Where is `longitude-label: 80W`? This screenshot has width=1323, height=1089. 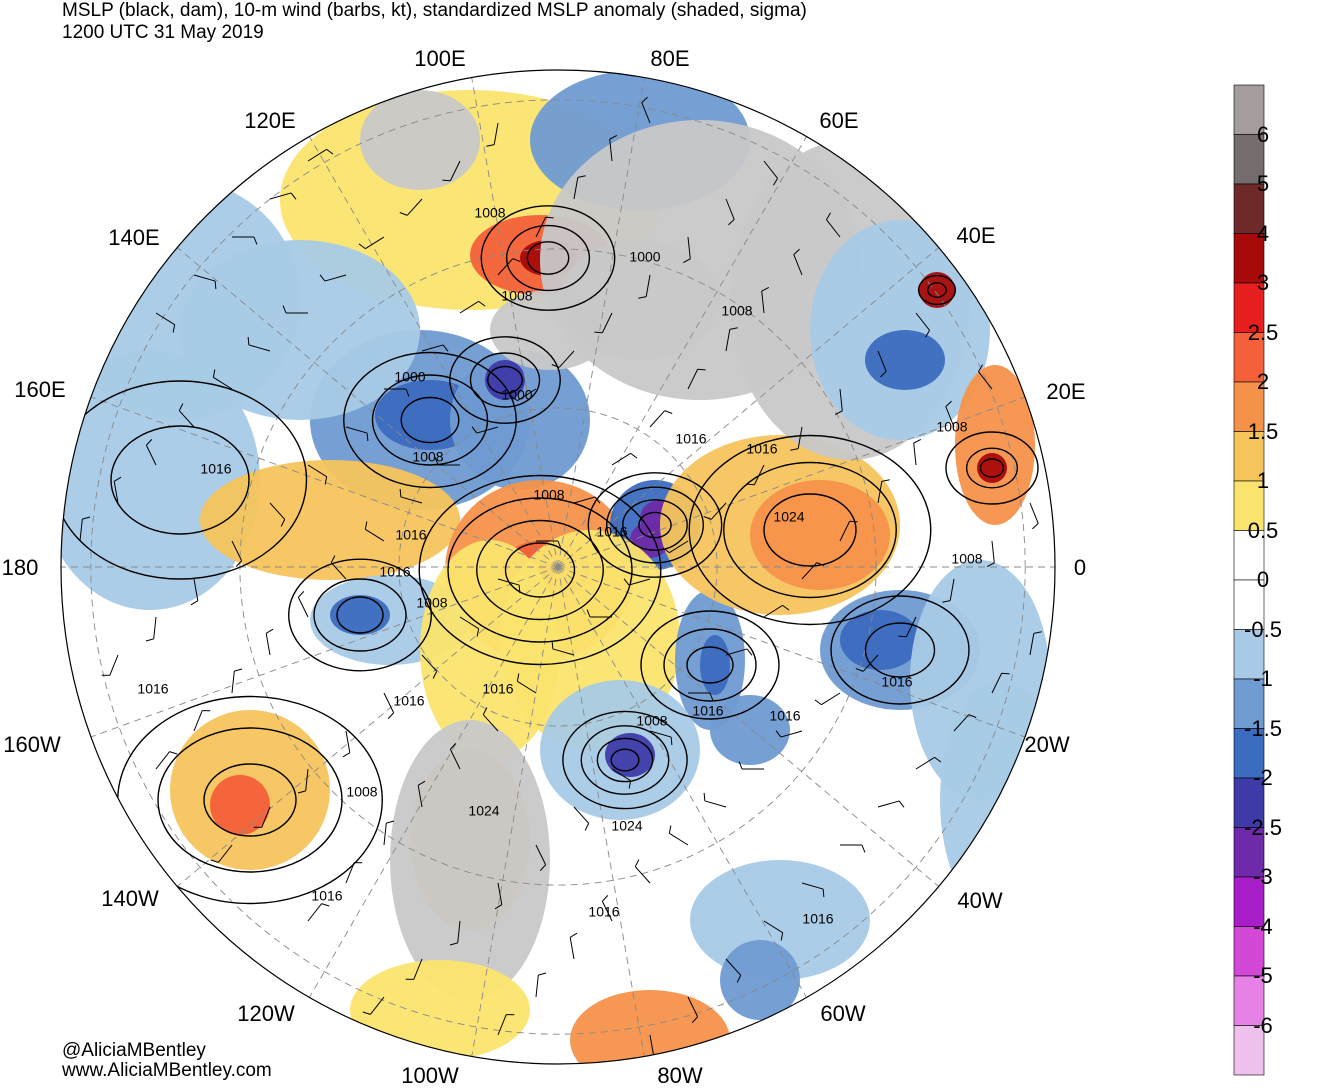
longitude-label: 80W is located at coordinates (679, 1076).